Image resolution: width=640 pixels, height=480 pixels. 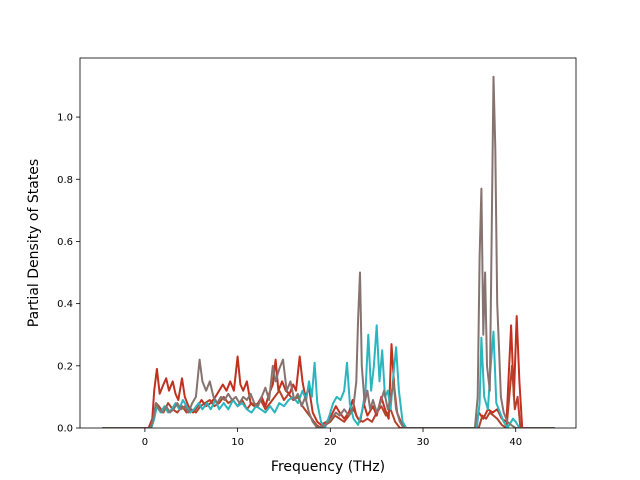 What do you see at coordinates (65, 180) in the screenshot?
I see `y-tick-label: 0.8` at bounding box center [65, 180].